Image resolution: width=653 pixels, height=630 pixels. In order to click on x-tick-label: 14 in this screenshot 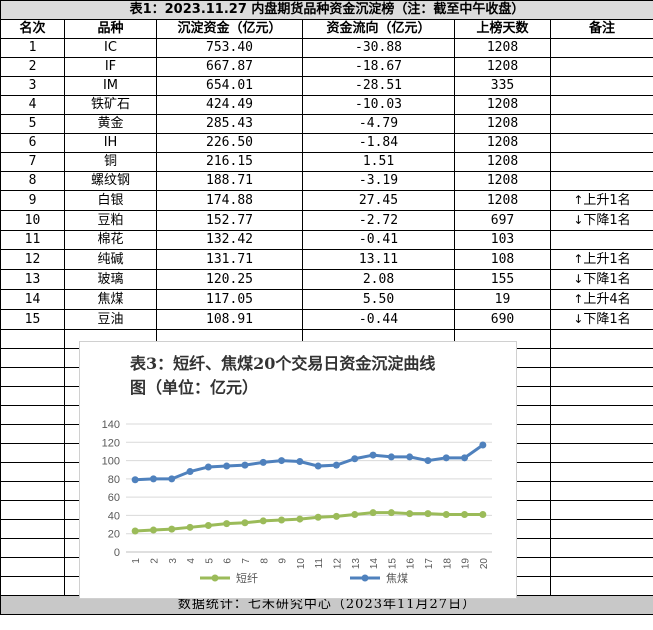, I will do `click(374, 564)`.